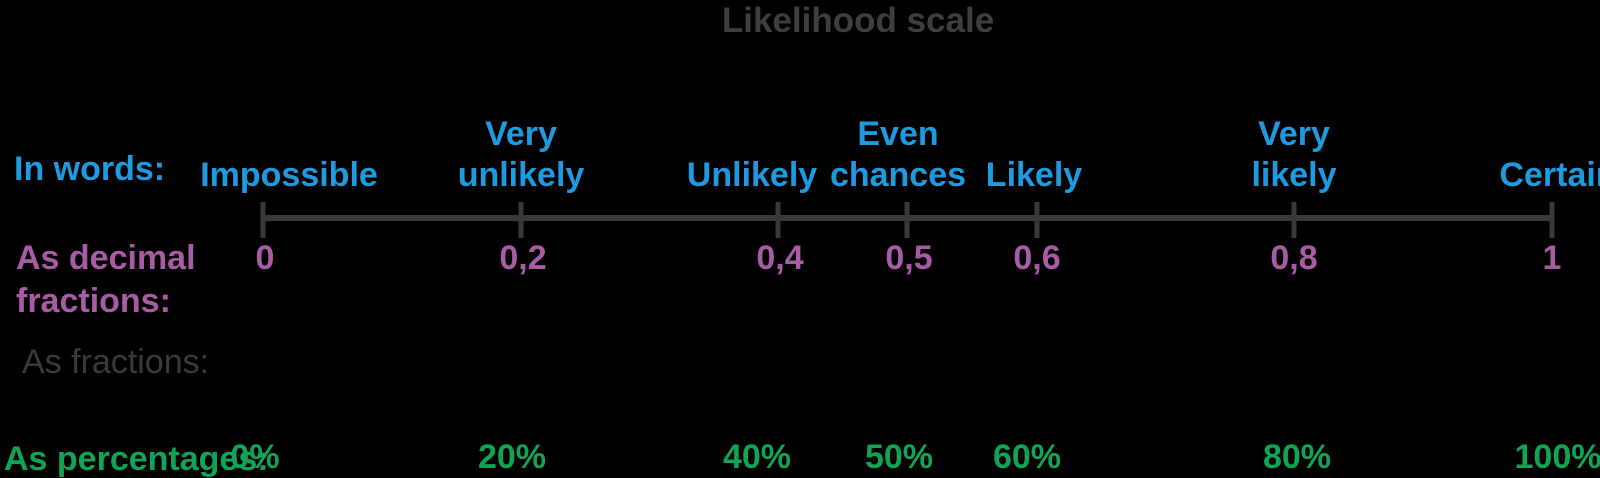  I want to click on row-label-decimal-fractions: As decimal fractions:, so click(106, 279).